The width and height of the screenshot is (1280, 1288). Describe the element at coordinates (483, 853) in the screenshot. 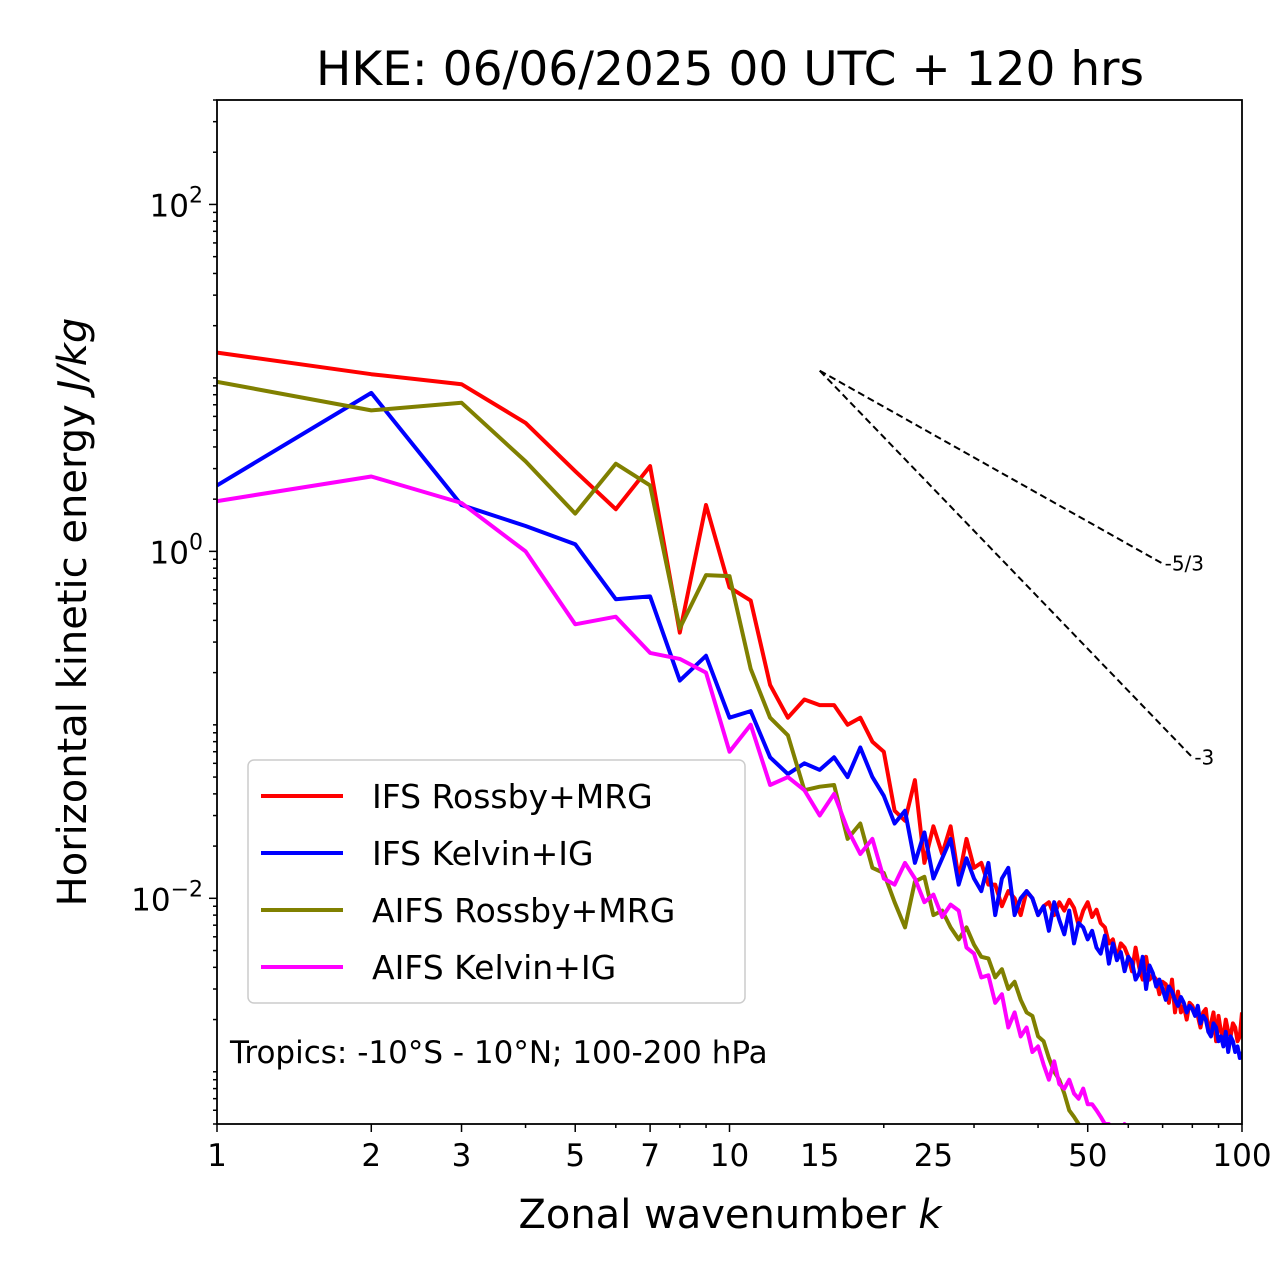

I see `legend-label-1: IFS Kelvin+IG` at that location.